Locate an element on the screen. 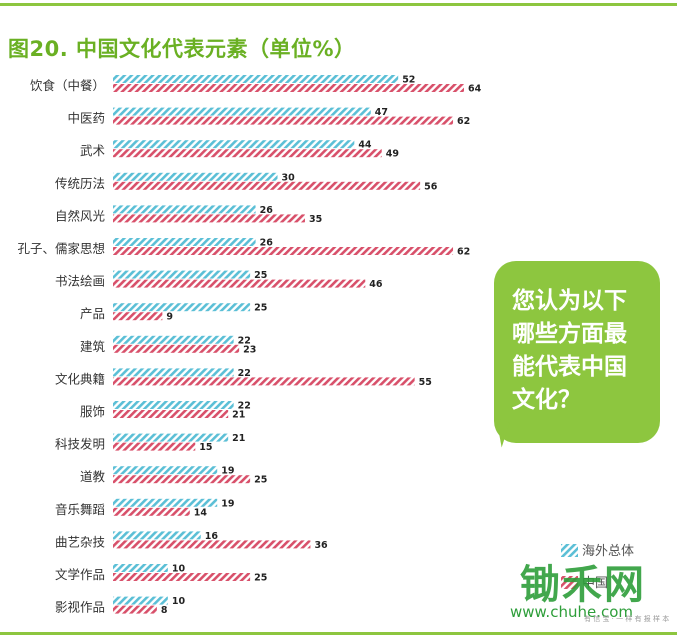 Image resolution: width=677 pixels, height=640 pixels. value-label-china: 23 is located at coordinates (249, 349).